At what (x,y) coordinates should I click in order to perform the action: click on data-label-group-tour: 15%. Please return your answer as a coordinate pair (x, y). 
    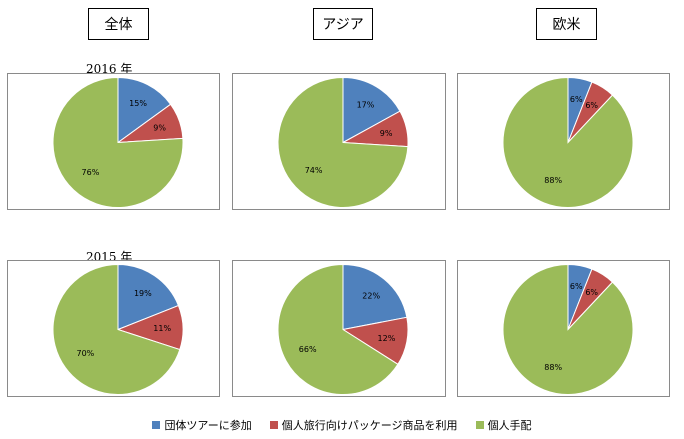
    Looking at the image, I should click on (138, 103).